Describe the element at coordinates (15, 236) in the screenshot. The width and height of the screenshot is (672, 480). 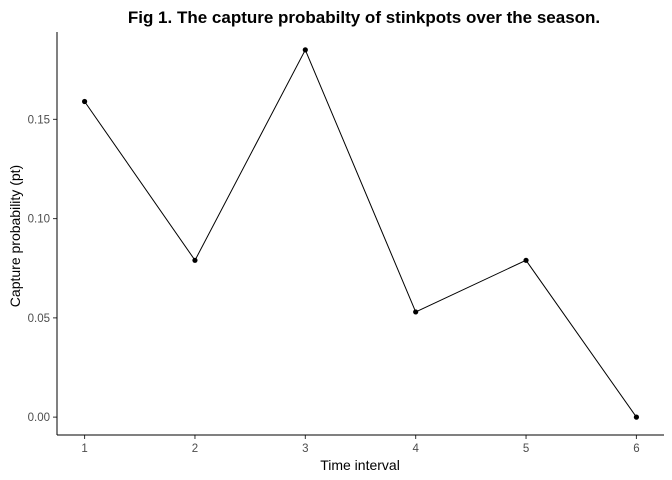
I see `y-axis-title: Capture probability (pt)` at that location.